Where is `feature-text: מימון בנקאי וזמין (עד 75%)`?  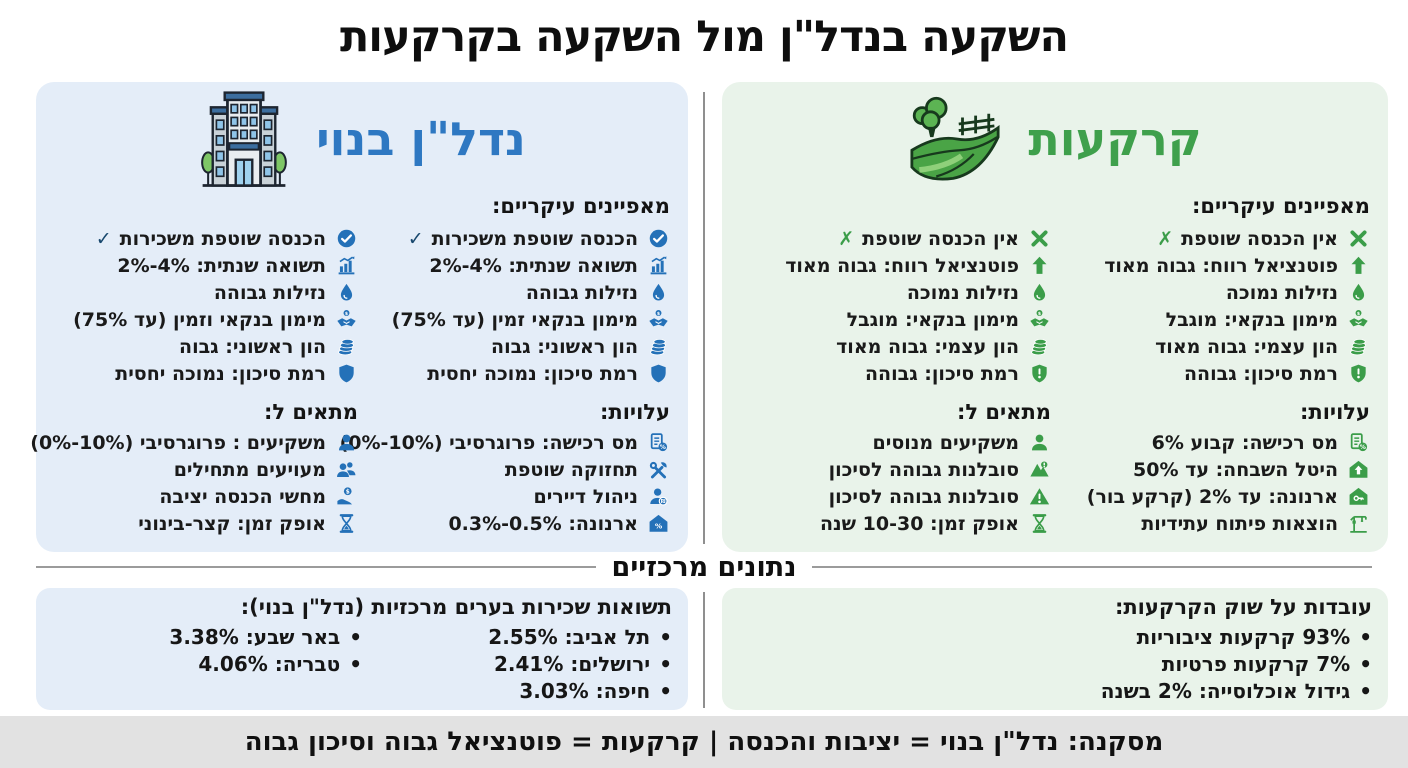
feature-text: מימון בנקאי וזמין (עד 75%) is located at coordinates (199, 319).